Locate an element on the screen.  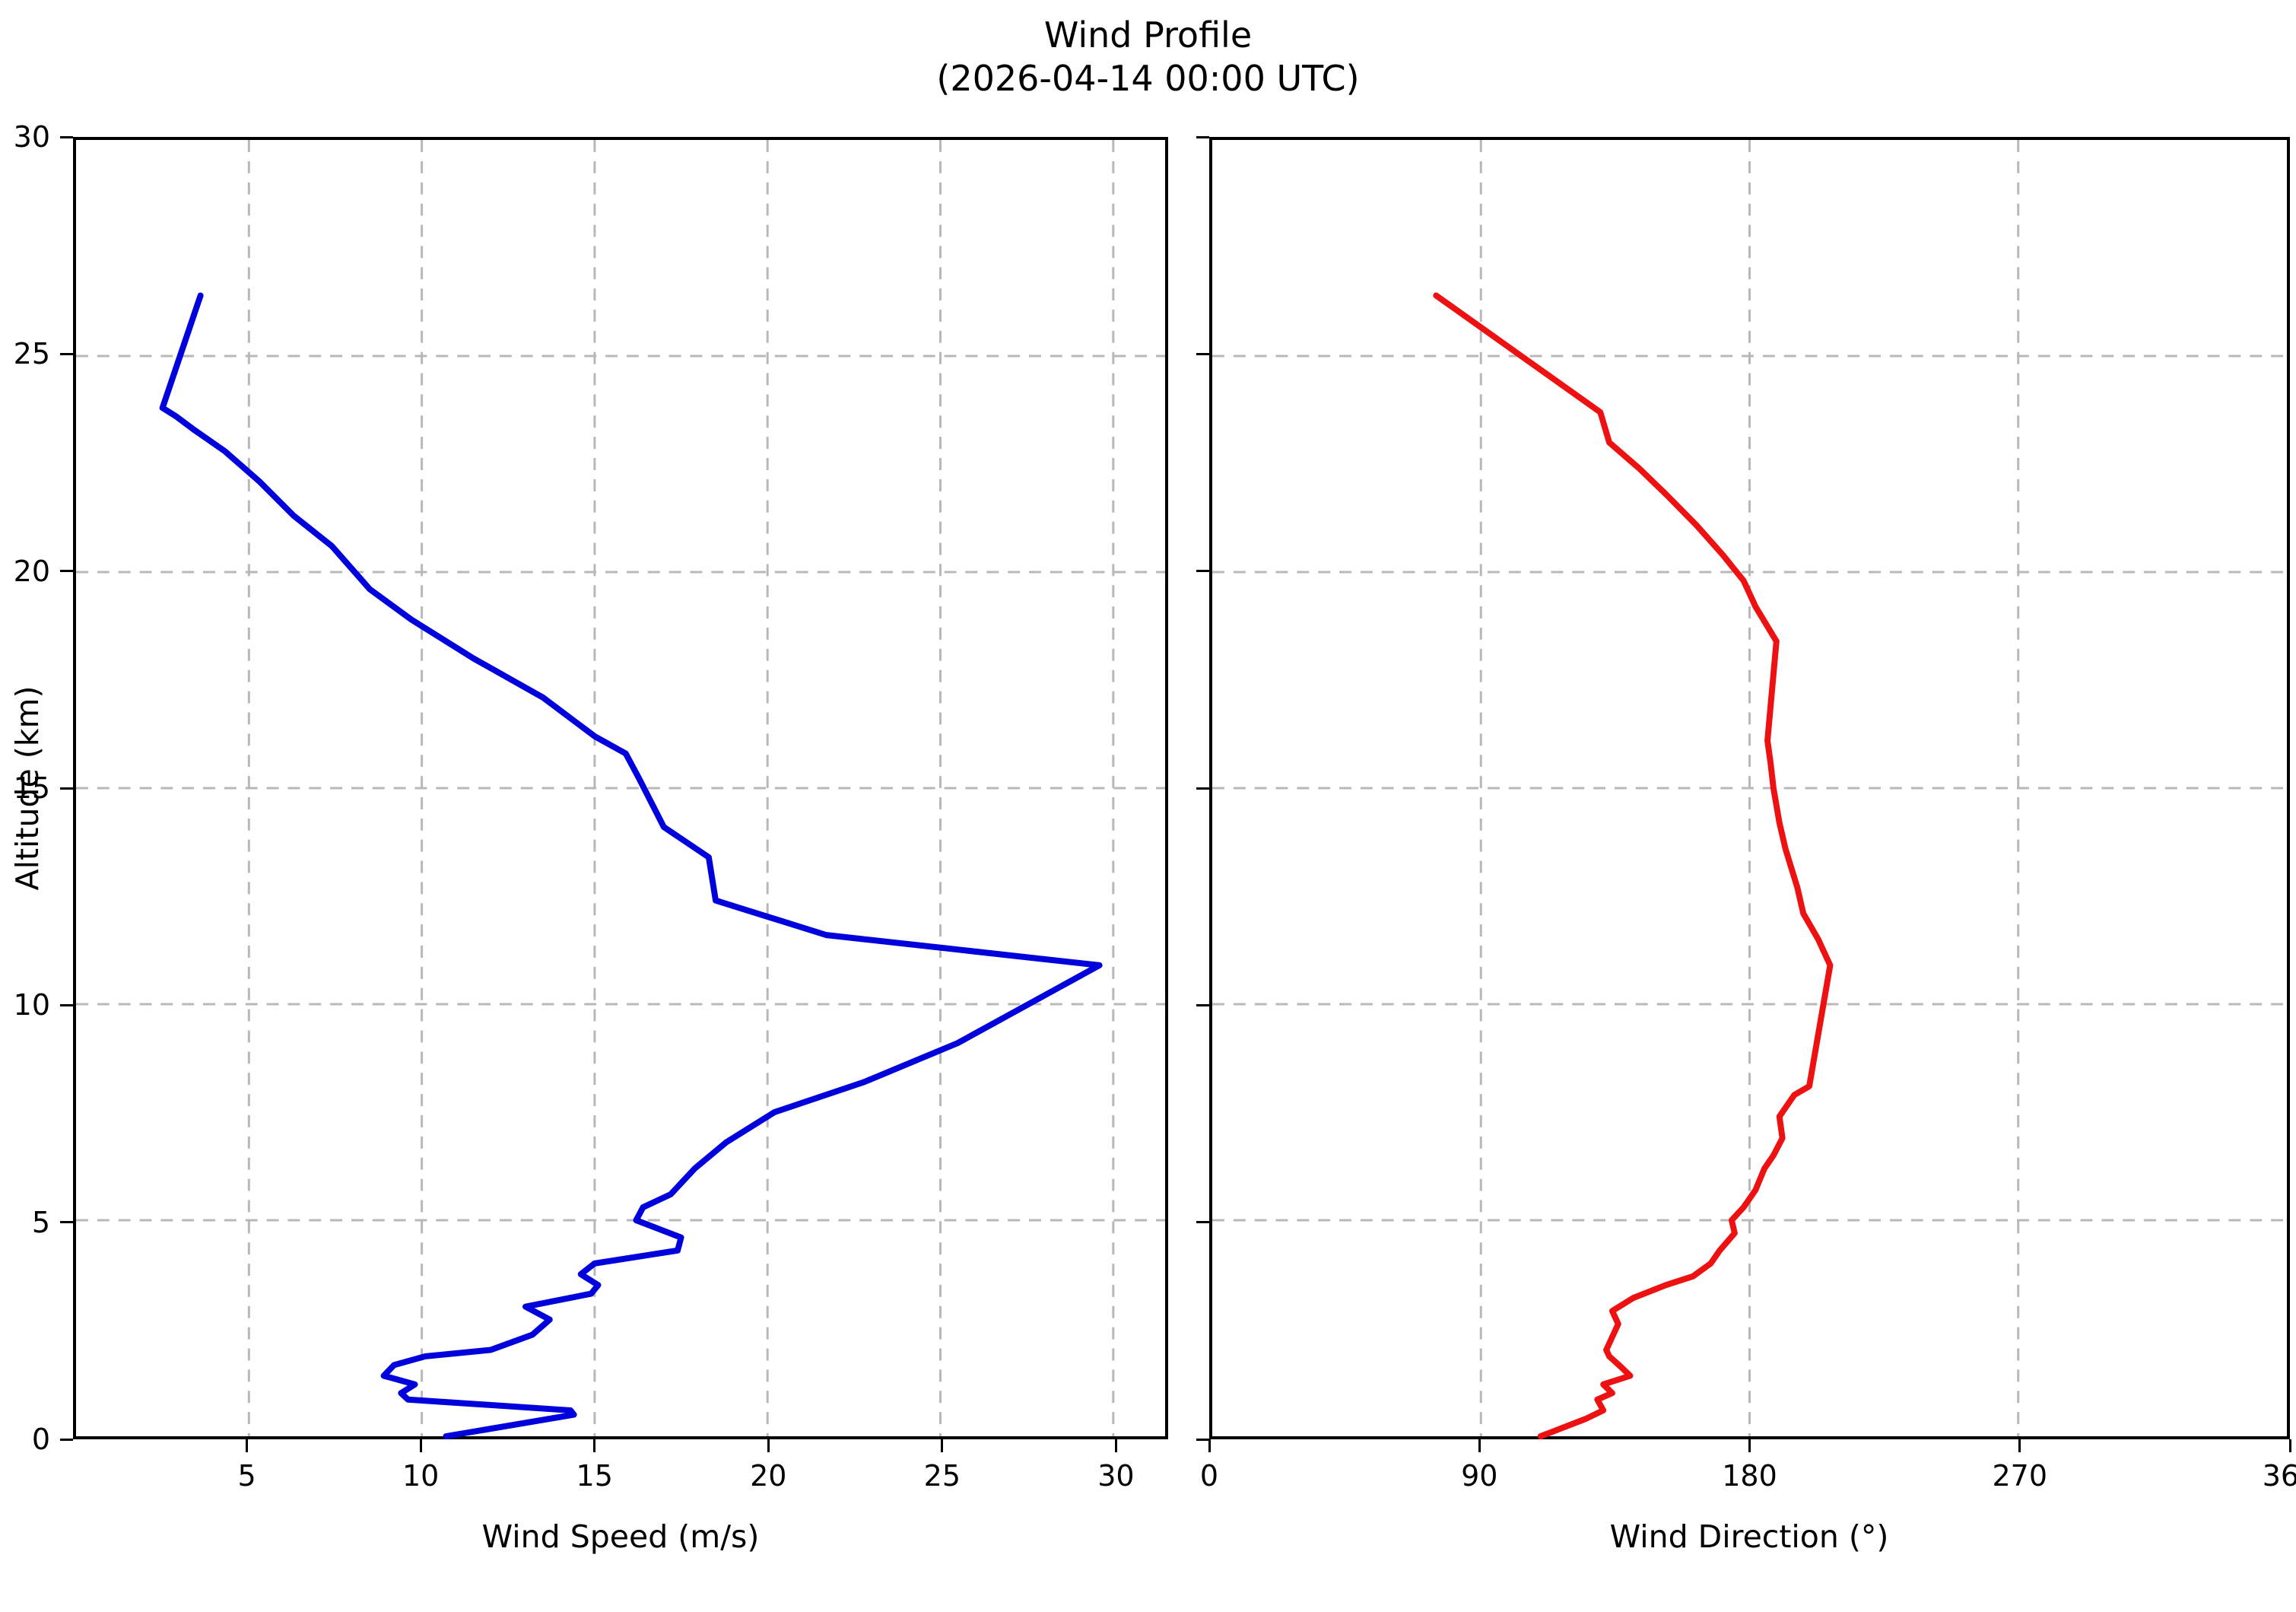
x-tick-label: 30 is located at coordinates (1116, 1476).